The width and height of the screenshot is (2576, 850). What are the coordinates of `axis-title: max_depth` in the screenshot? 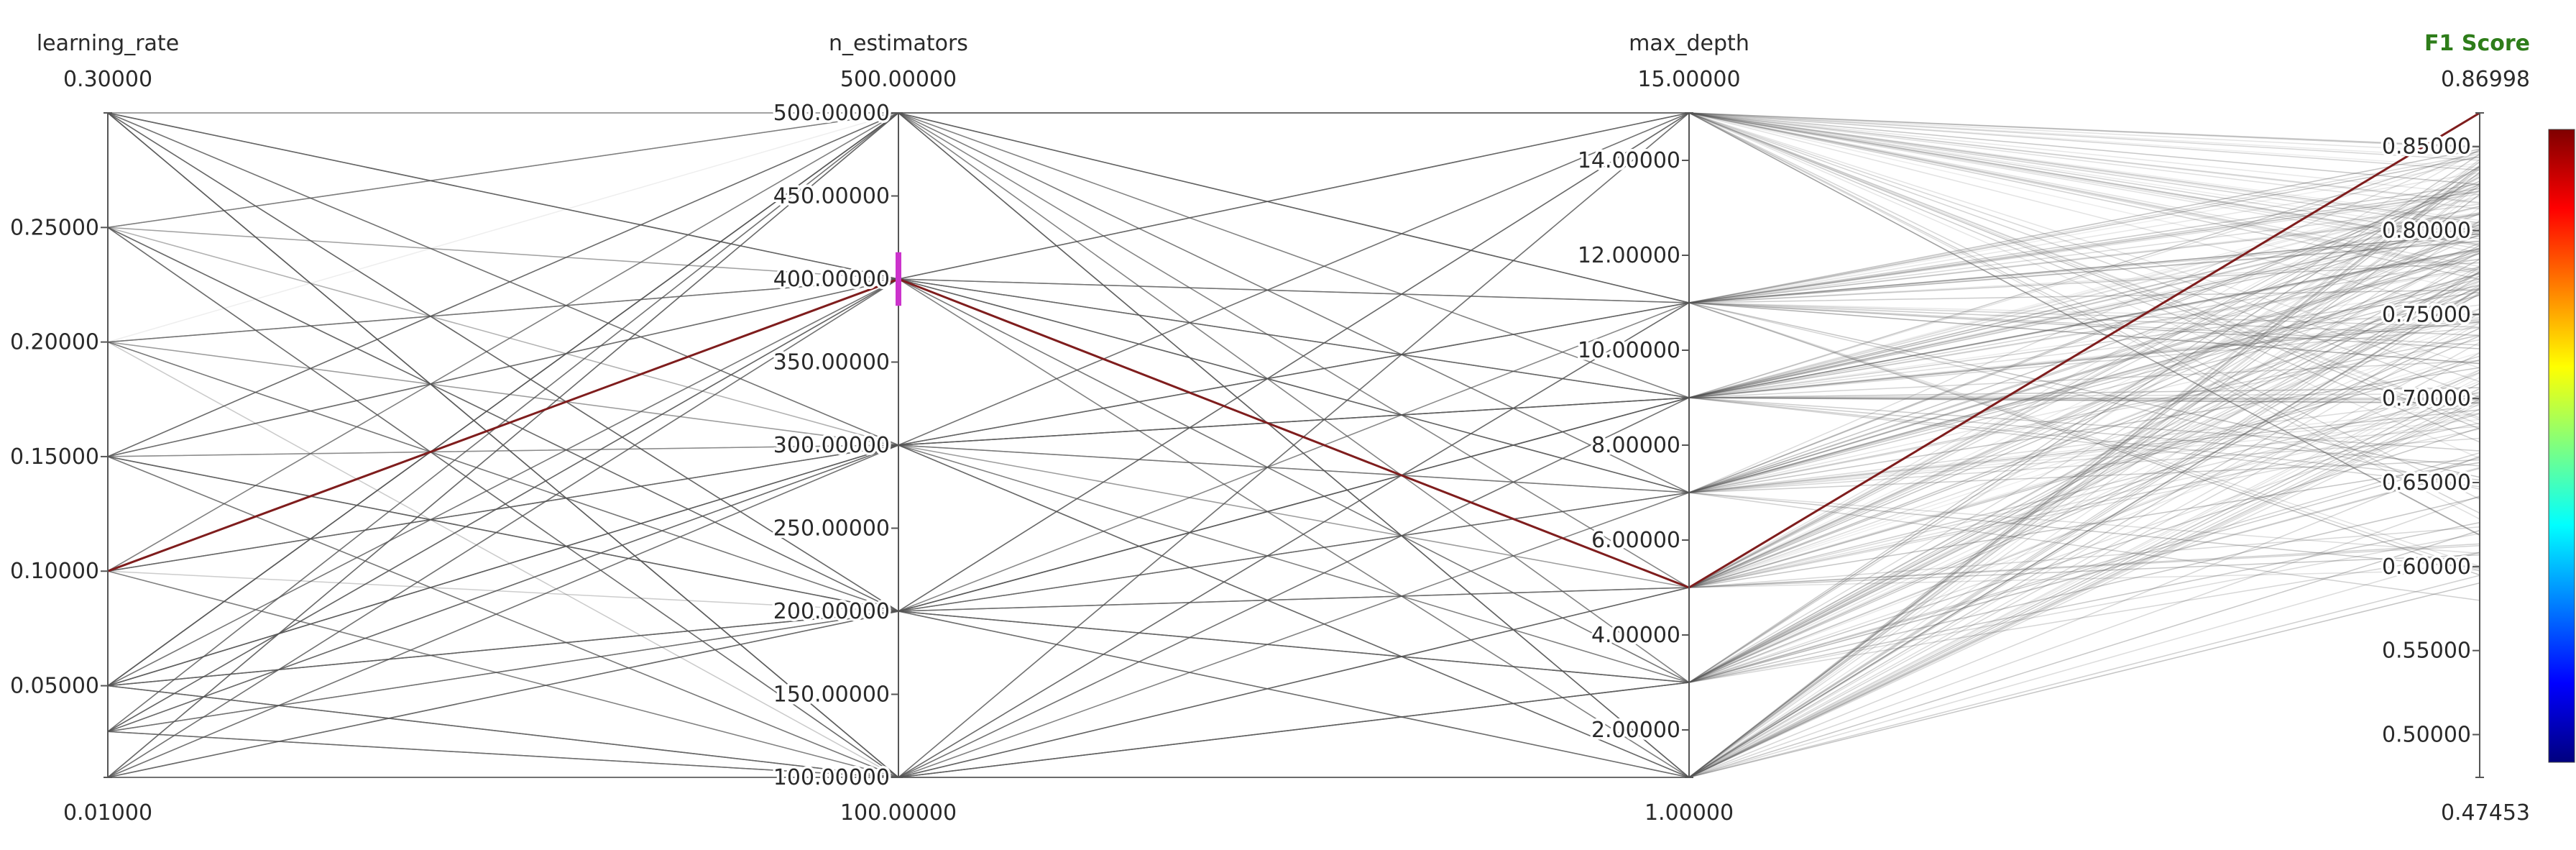 It's located at (1689, 43).